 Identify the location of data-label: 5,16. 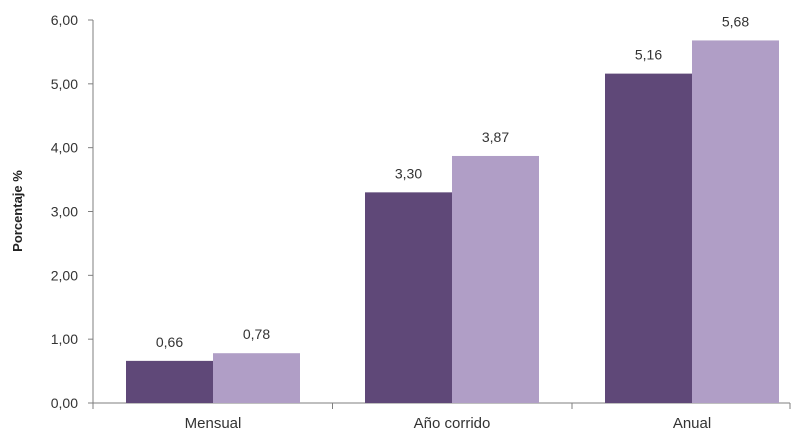
(648, 55).